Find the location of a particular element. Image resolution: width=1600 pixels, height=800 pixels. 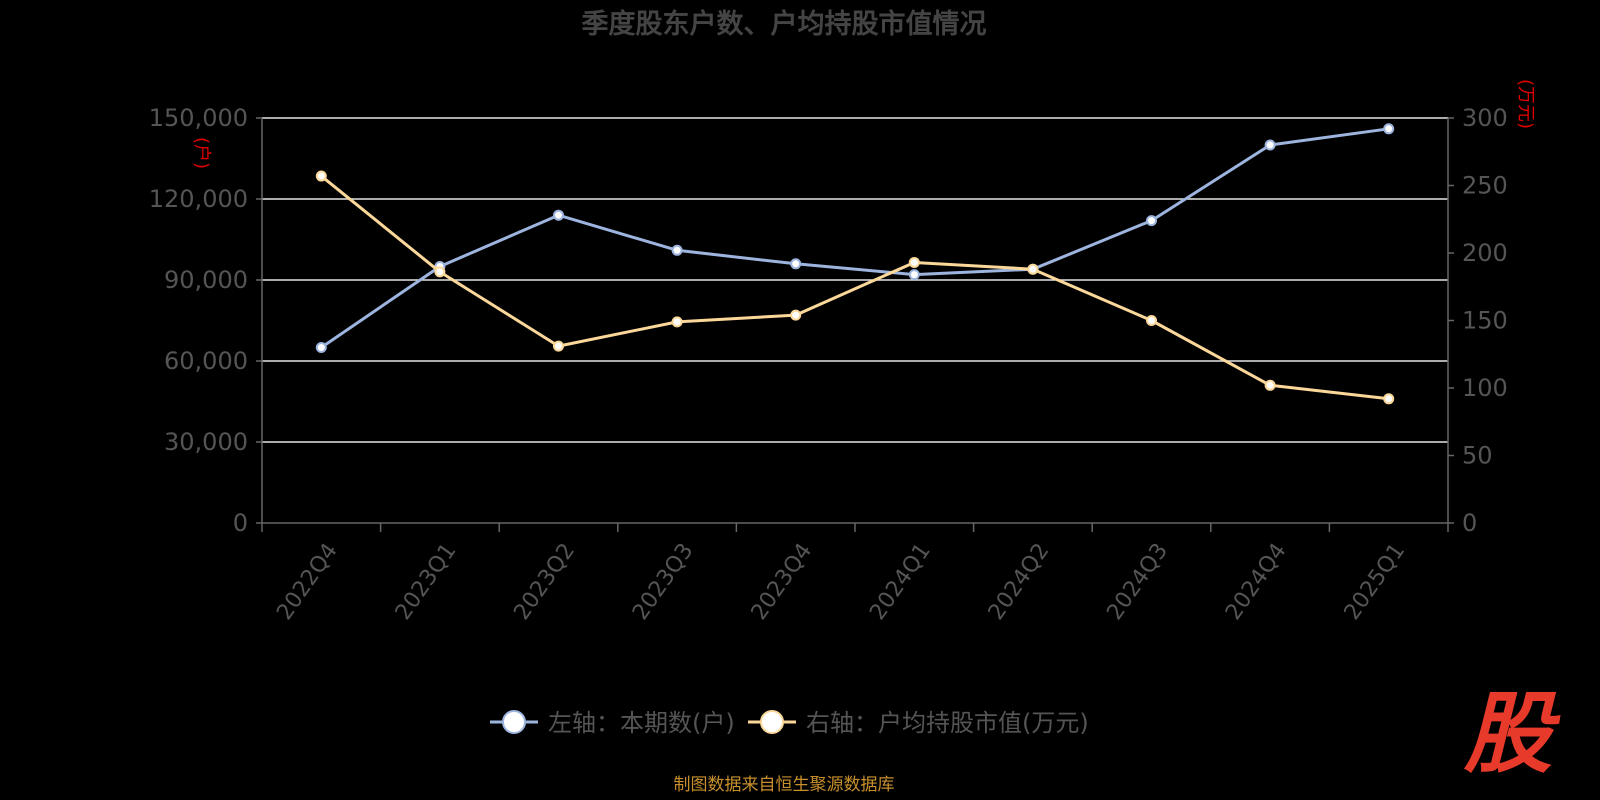

right-tick-label: 250 is located at coordinates (1485, 186).